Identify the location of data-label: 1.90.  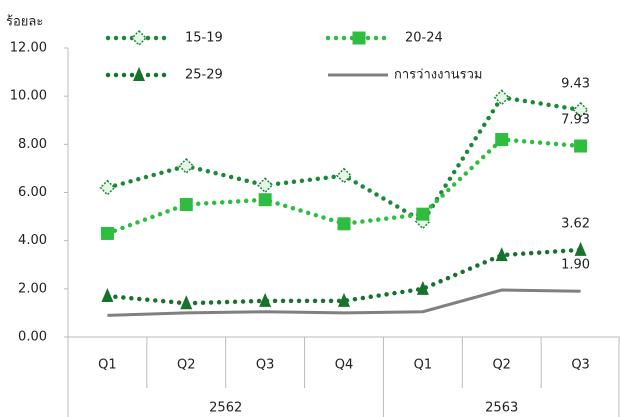
(575, 265).